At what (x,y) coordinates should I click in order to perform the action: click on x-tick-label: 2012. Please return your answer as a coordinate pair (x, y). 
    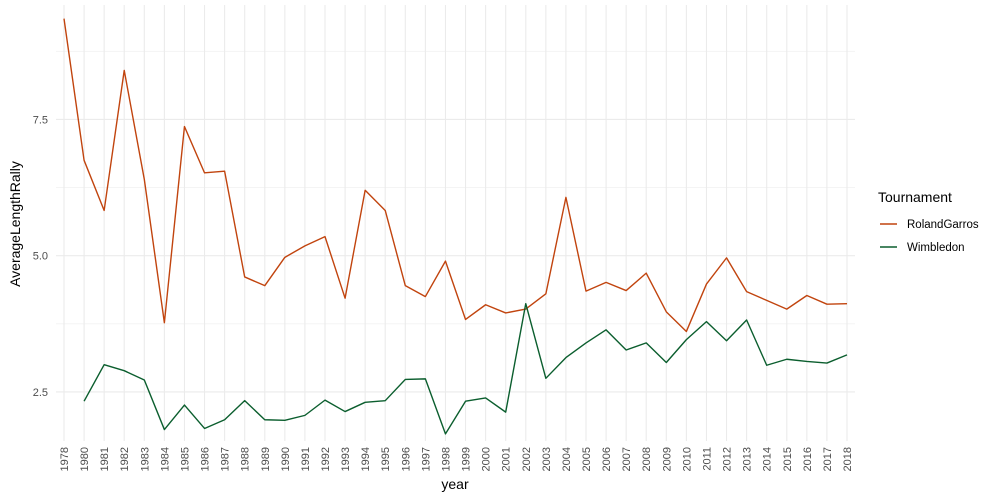
    Looking at the image, I should click on (728, 459).